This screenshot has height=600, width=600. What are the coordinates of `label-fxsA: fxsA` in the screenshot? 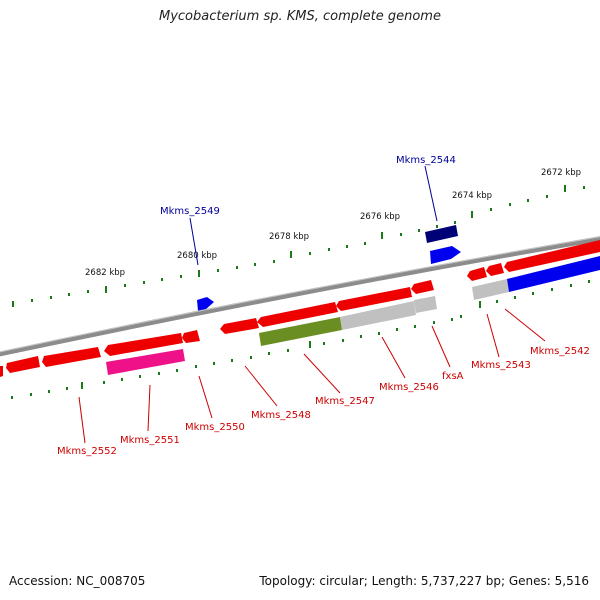 It's located at (453, 376).